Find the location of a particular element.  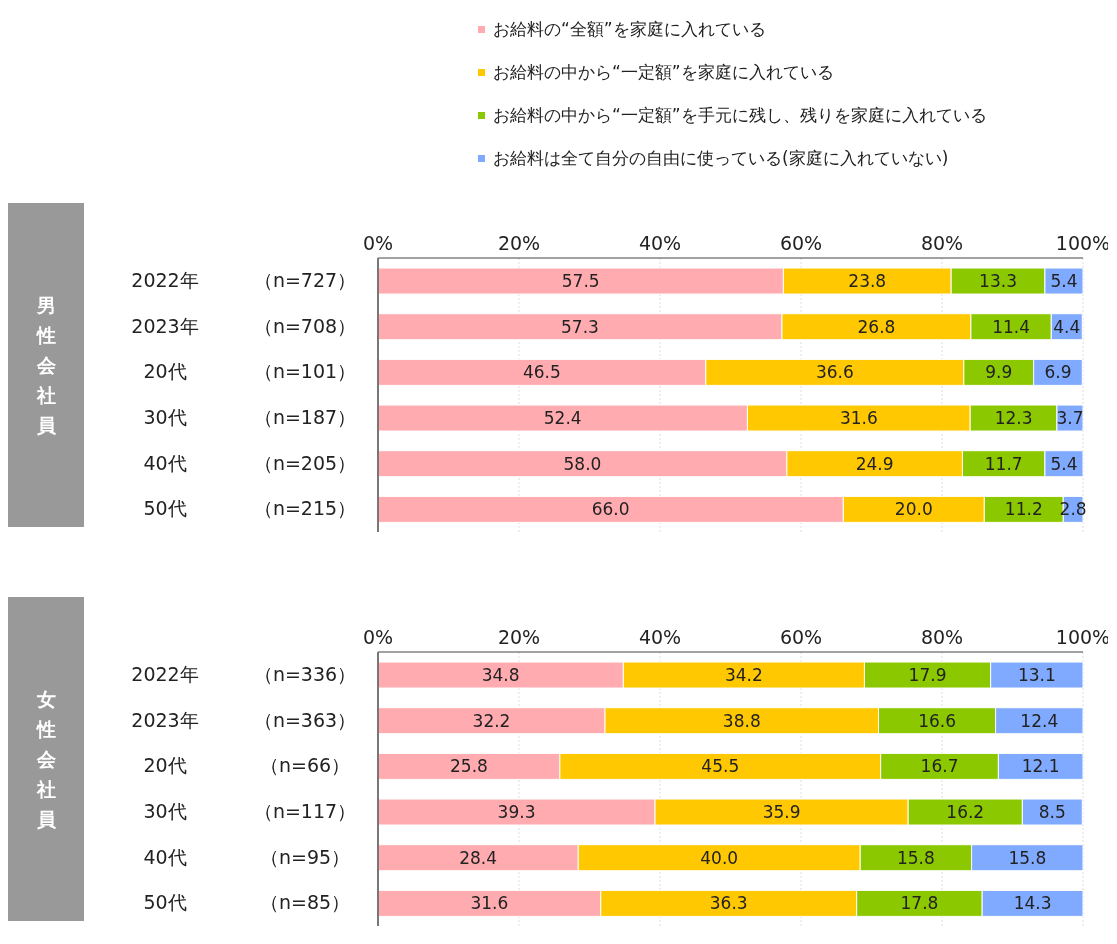

data-label: 34.8 is located at coordinates (500, 675).